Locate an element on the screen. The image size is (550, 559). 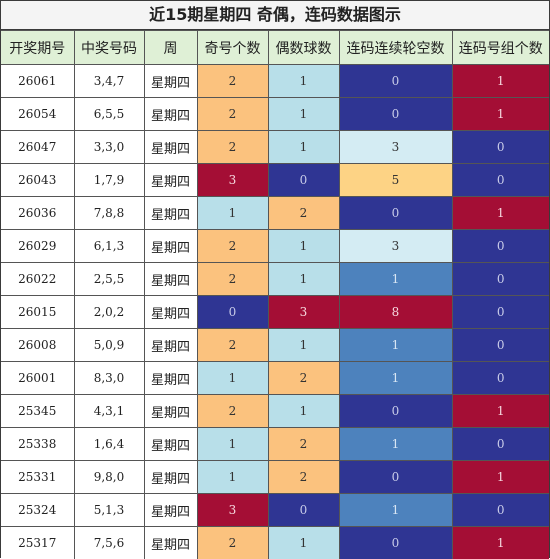
cell-odd-count: 0 is located at coordinates (232, 312).